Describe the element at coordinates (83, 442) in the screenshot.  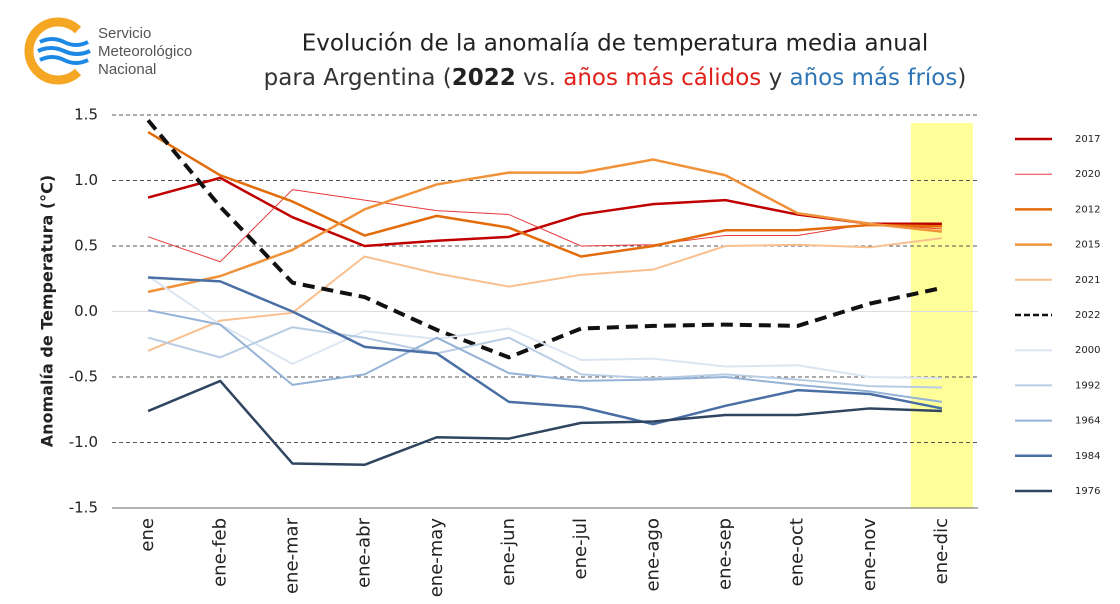
I see `y-tick-label: -1.0` at that location.